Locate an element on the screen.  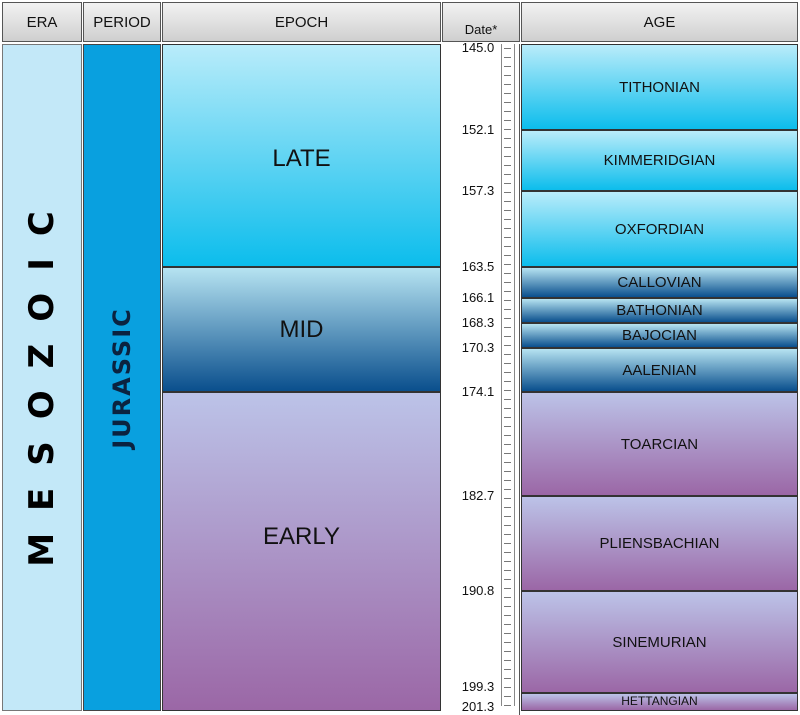
age-oxfordian: OXFORDIAN is located at coordinates (659, 229).